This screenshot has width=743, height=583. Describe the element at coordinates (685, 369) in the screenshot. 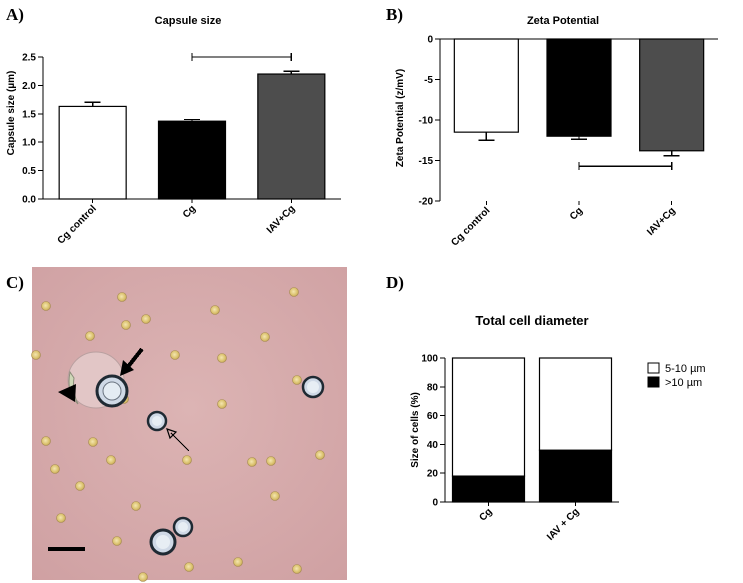

I see `legend-label-5-10: 5-10 µm` at that location.